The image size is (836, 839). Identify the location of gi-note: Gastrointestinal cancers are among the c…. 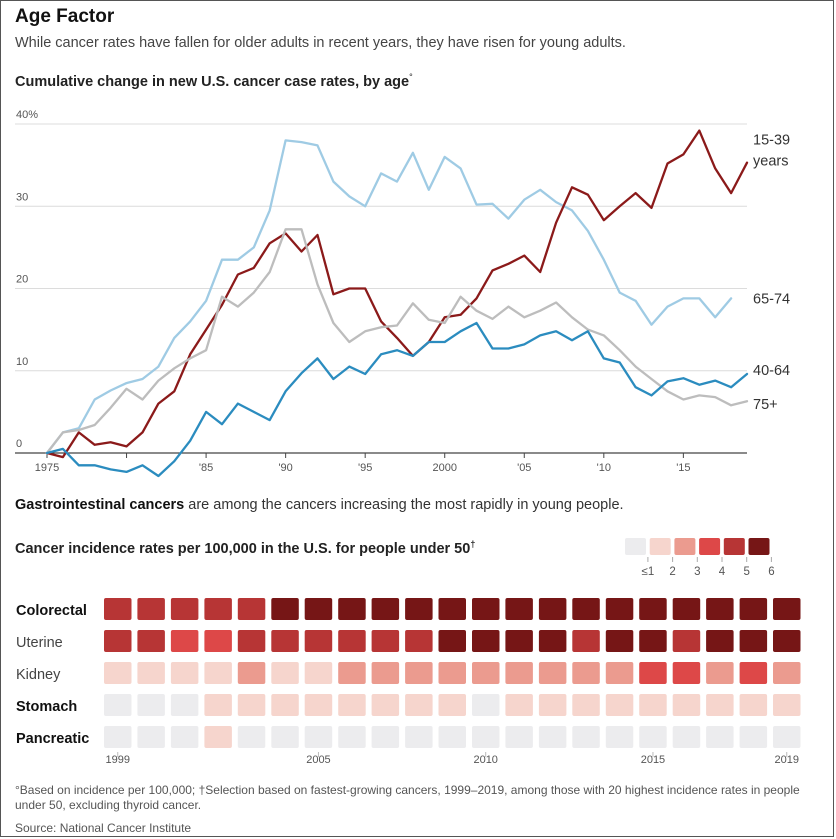
(319, 505).